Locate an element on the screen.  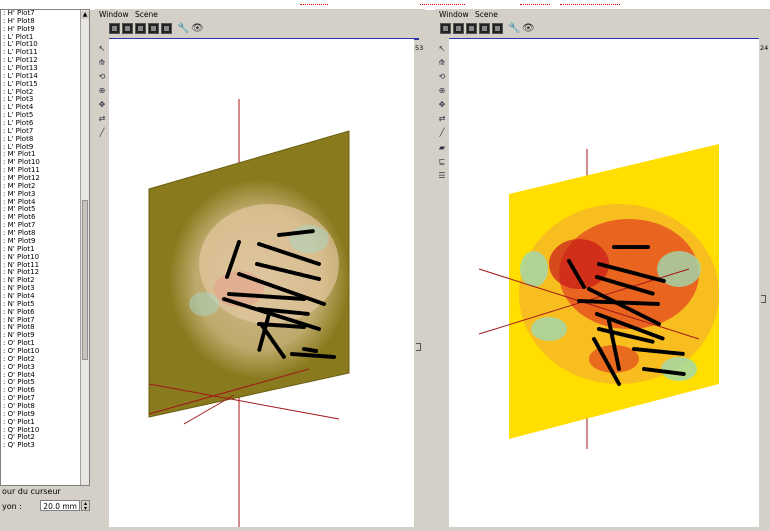
list-item: : O' Plot4 is located at coordinates (19, 374).